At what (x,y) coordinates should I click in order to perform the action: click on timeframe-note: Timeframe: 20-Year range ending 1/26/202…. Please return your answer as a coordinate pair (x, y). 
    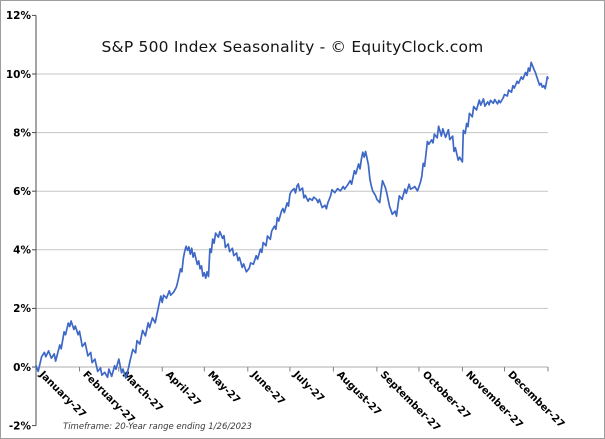
    Looking at the image, I should click on (157, 427).